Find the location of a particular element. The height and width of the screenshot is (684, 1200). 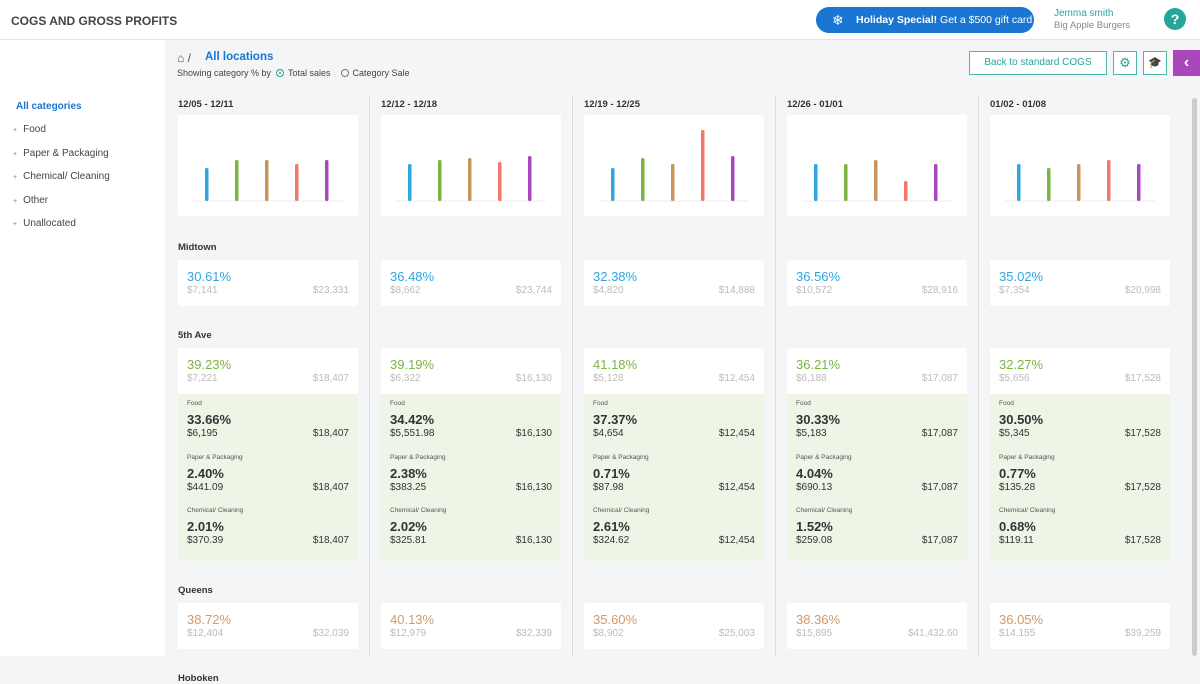

category-percent: 2.01% is located at coordinates (205, 526).